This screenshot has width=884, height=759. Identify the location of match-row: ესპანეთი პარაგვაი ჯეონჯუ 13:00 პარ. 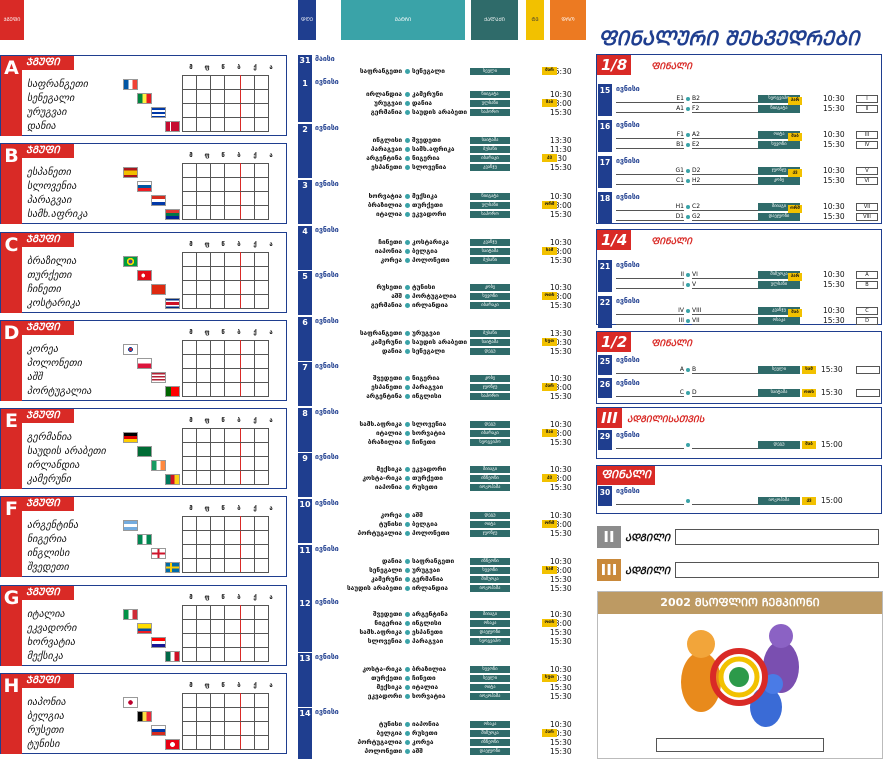
(450, 387).